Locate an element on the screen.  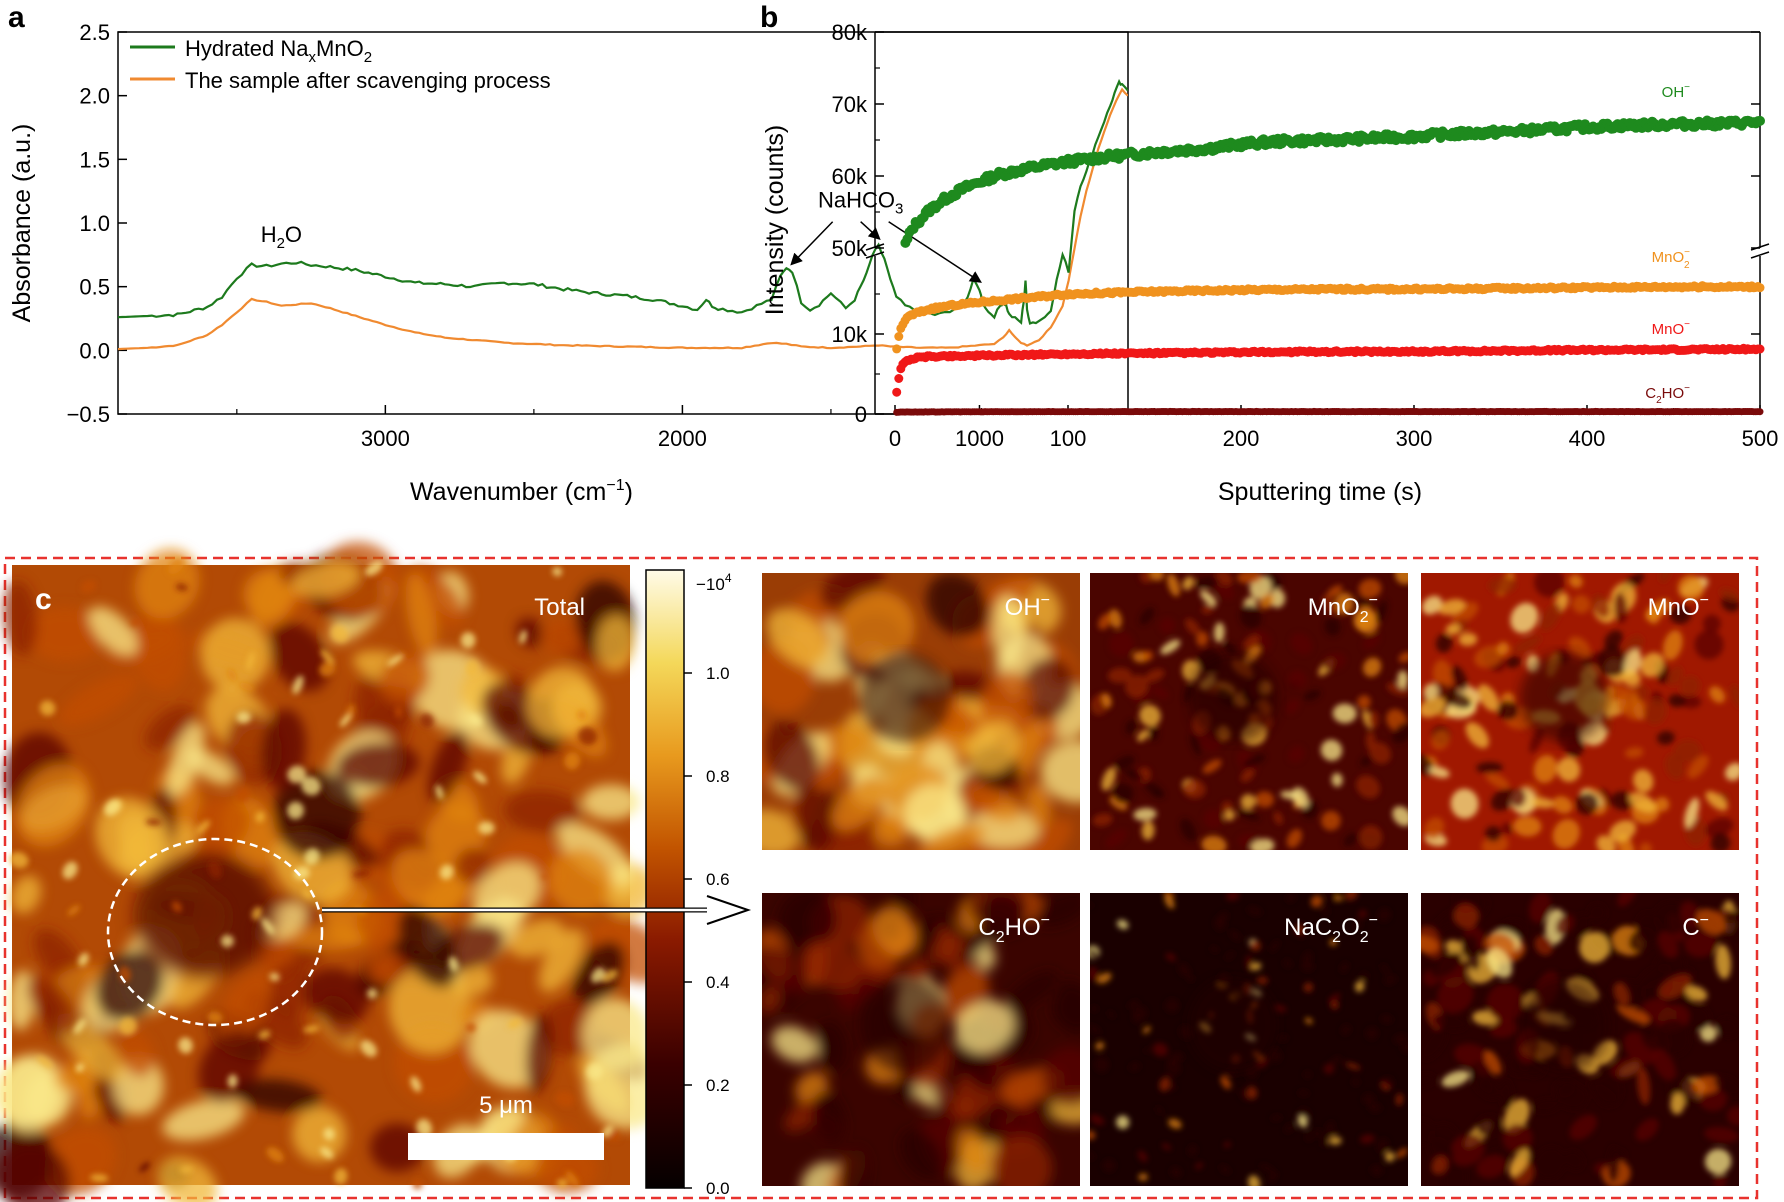
region-circle is located at coordinates (215, 932).